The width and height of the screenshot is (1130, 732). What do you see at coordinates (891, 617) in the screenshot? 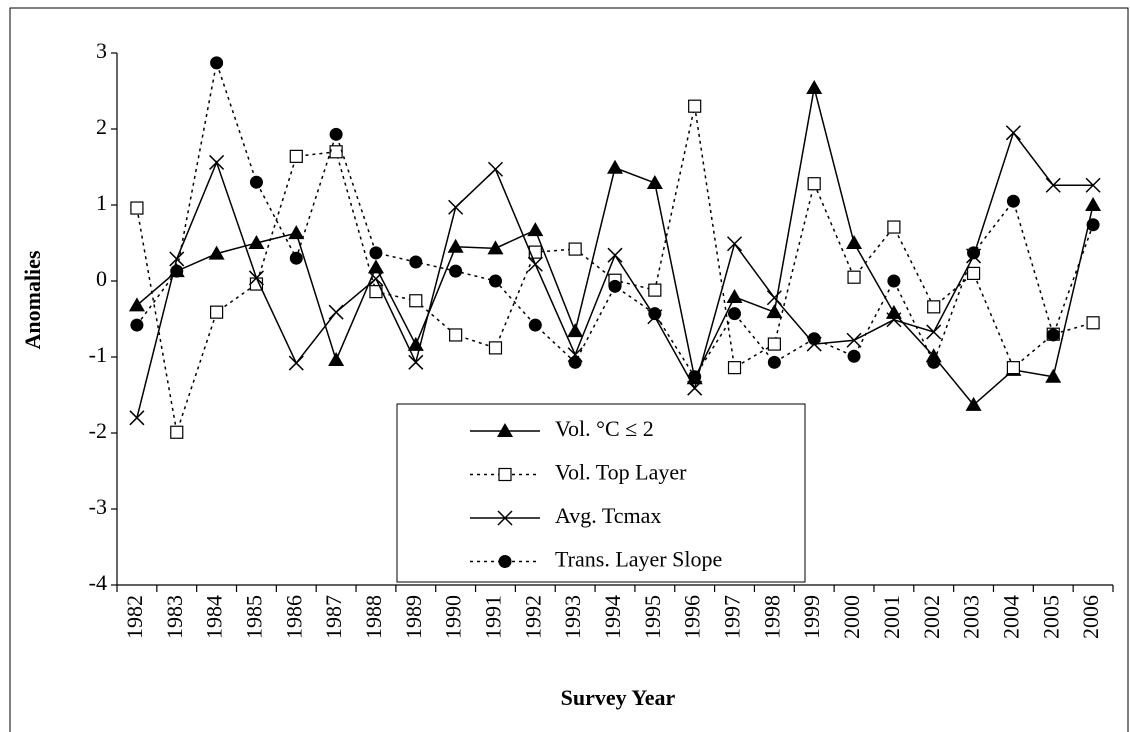
I see `x-tick-label: 2001` at bounding box center [891, 617].